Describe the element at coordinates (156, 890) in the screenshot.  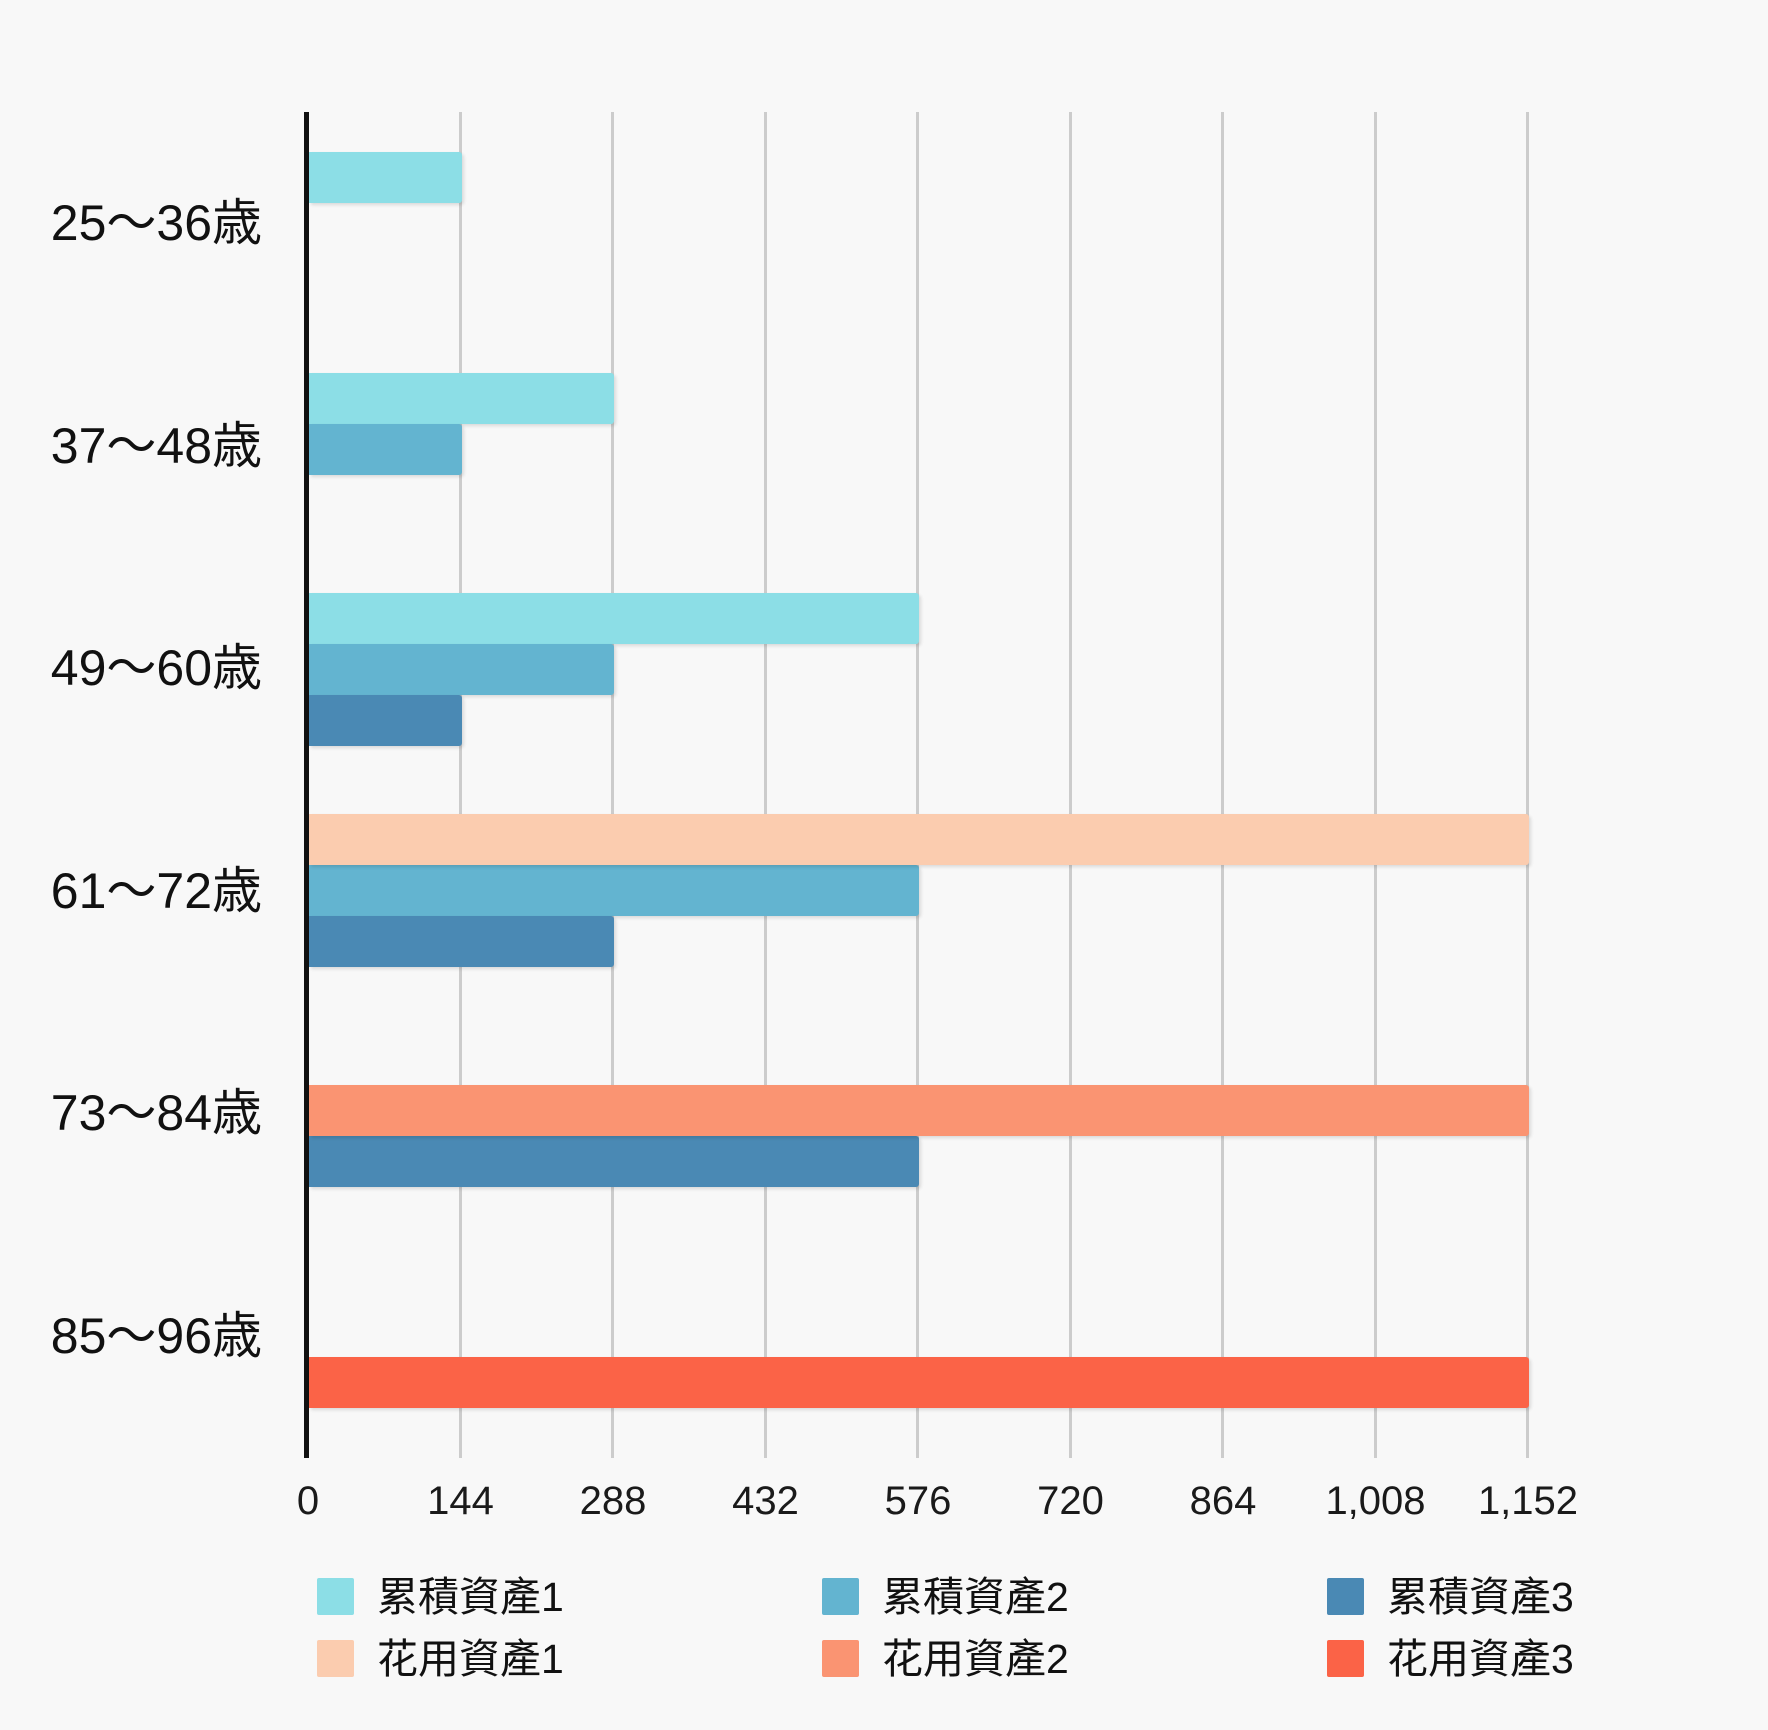
I see `category-label: 61〜72歳` at that location.